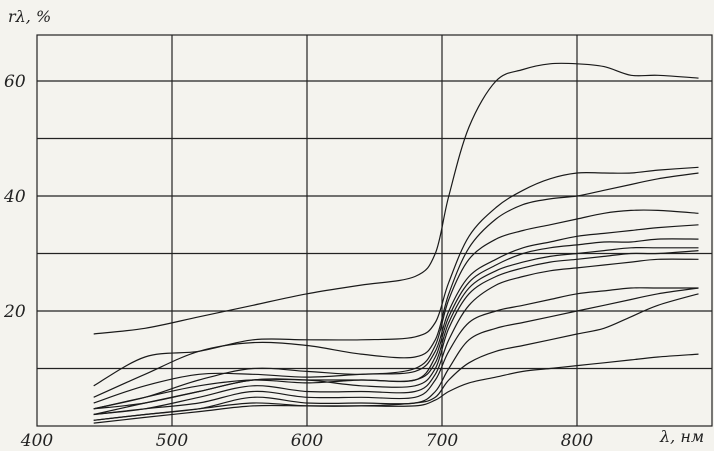  What do you see at coordinates (577, 441) in the screenshot?
I see `x-tick-label: 800` at bounding box center [577, 441].